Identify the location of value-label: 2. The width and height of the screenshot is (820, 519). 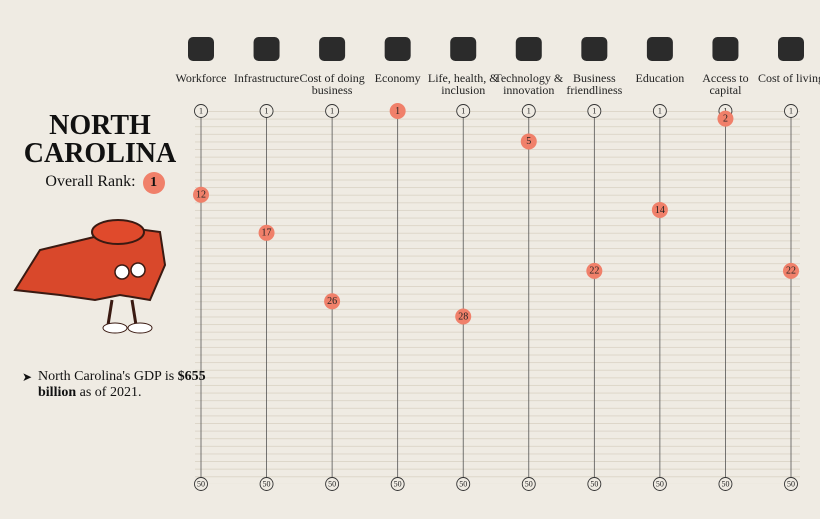
(725, 118).